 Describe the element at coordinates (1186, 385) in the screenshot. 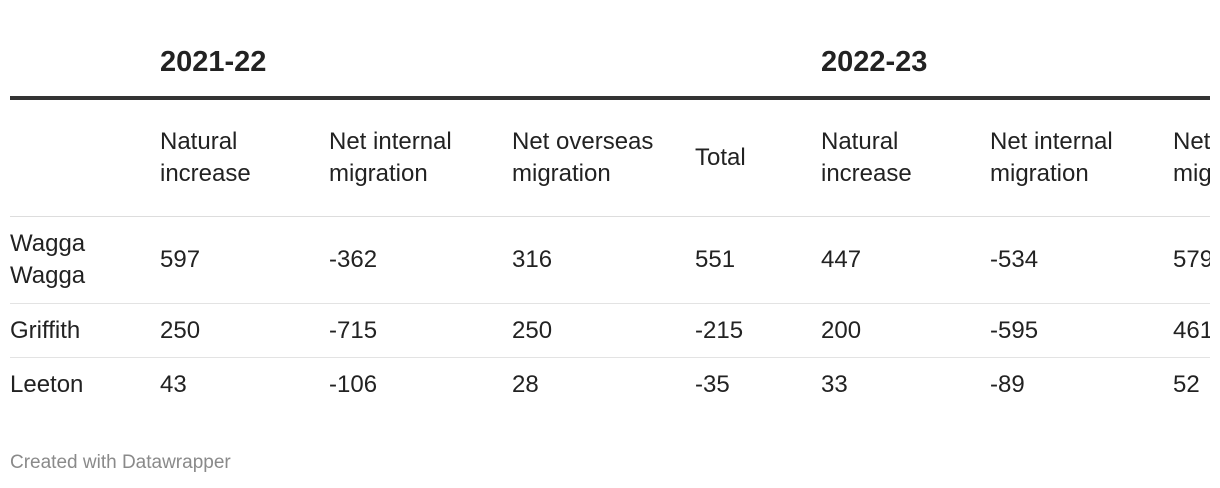

I see `cell: 52` at that location.